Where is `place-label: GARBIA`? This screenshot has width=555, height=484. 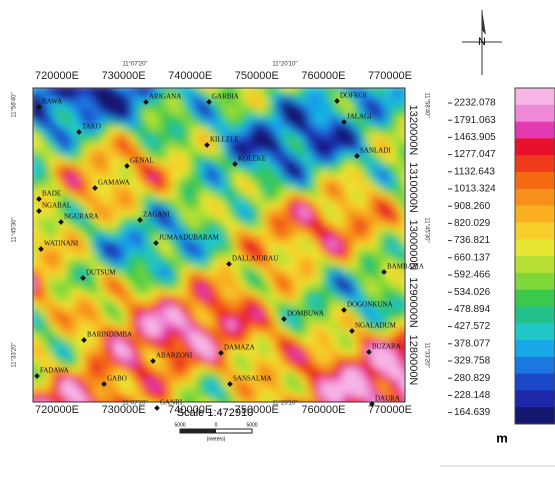 place-label: GARBIA is located at coordinates (225, 97).